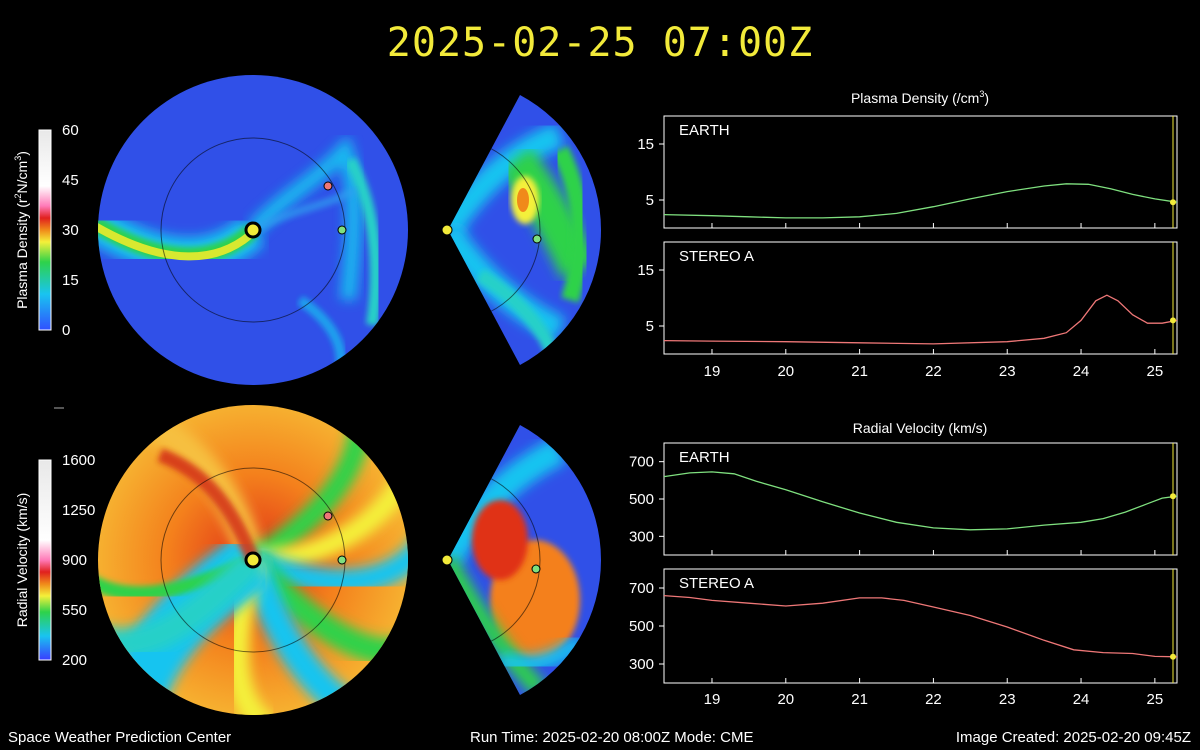  What do you see at coordinates (74, 560) in the screenshot?
I see `velocity-colorbar-tick: 900` at bounding box center [74, 560].